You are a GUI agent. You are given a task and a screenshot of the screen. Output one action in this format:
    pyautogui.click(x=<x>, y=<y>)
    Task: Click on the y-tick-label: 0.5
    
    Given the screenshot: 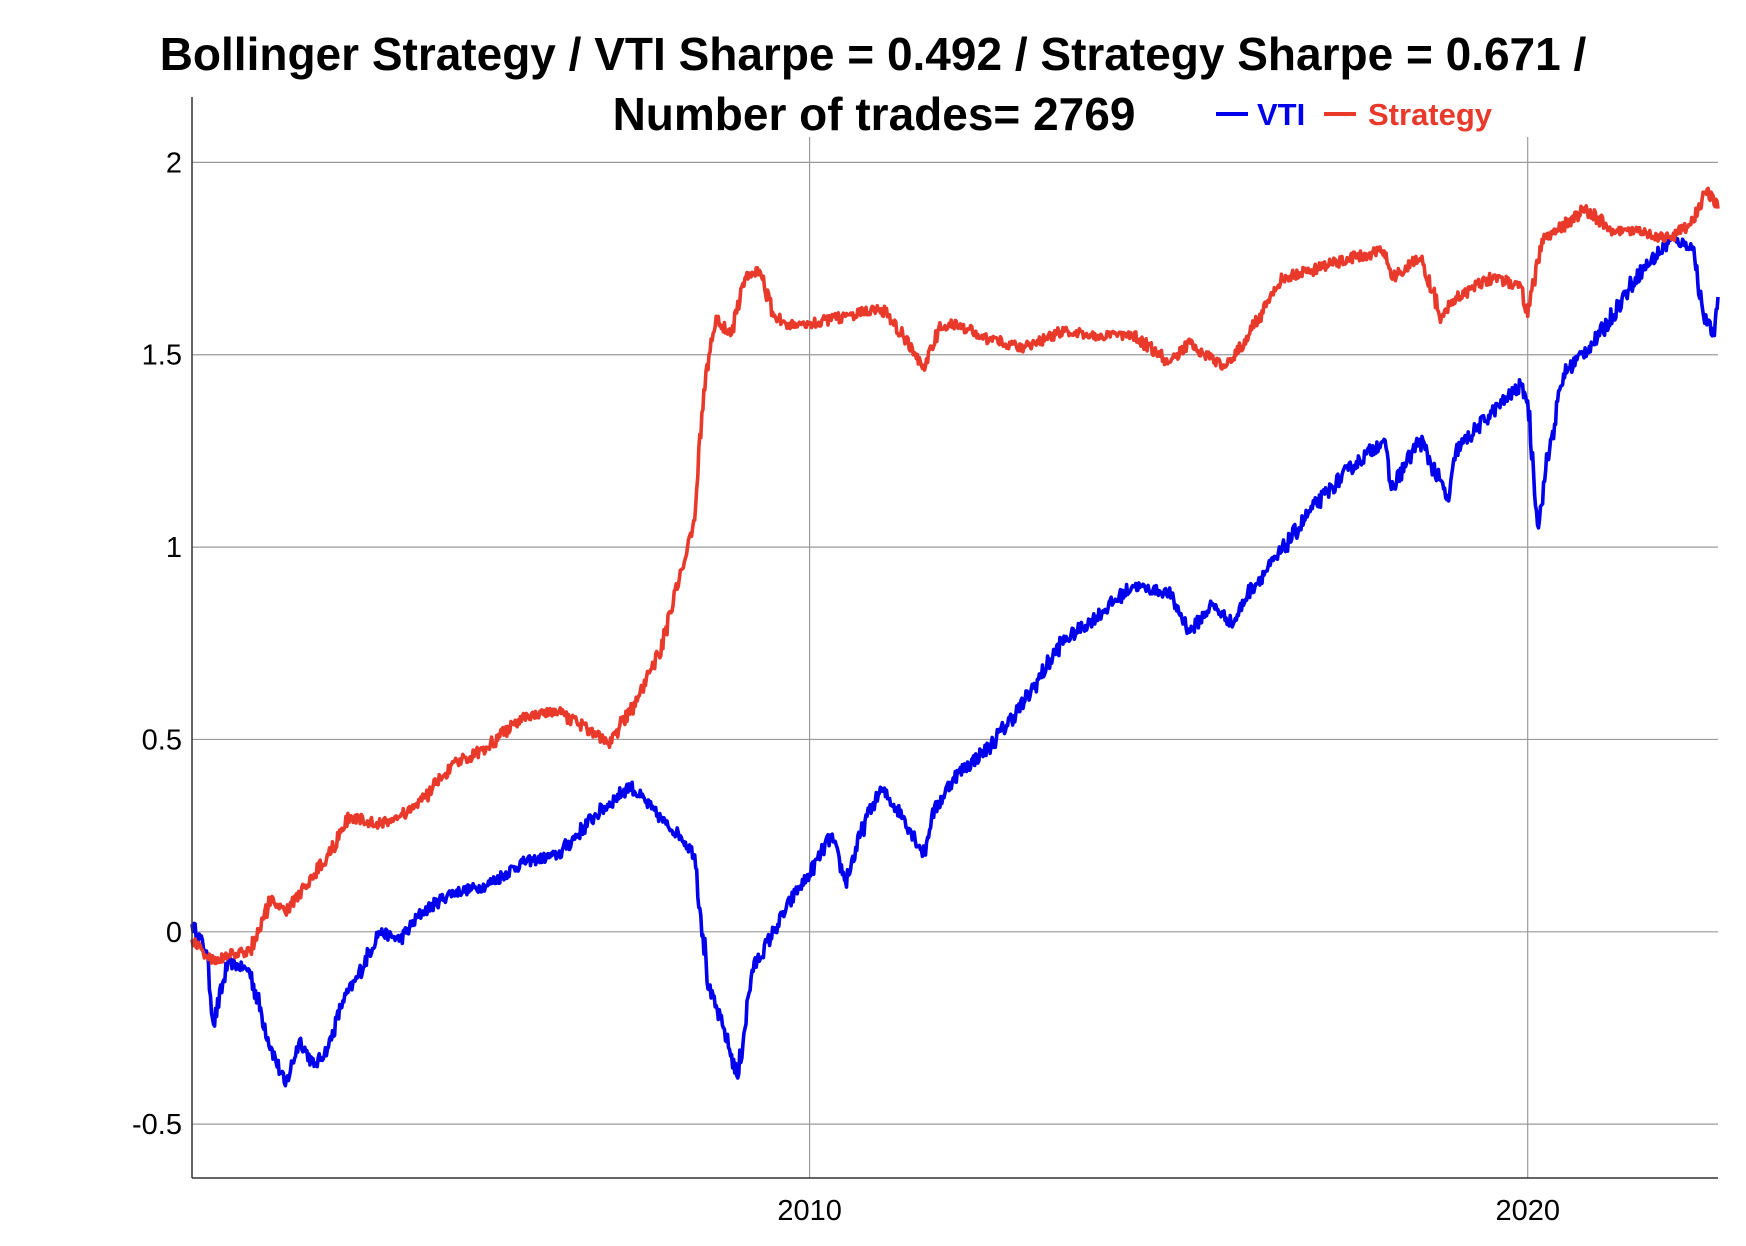 What is the action you would take?
    pyautogui.click(x=162, y=740)
    